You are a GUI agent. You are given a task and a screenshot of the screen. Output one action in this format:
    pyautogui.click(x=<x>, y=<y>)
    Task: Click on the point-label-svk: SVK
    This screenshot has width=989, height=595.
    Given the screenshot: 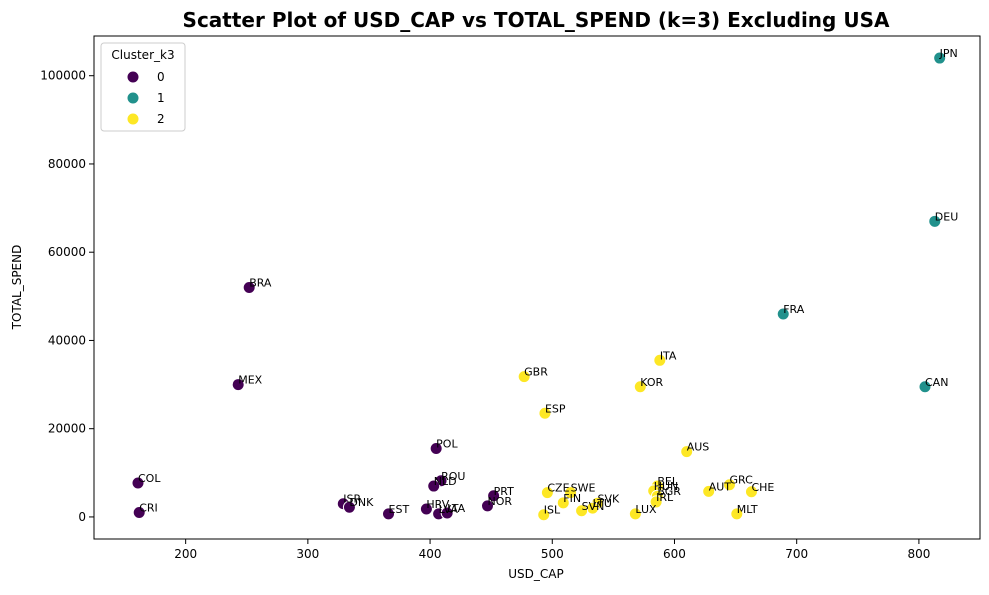 What is the action you would take?
    pyautogui.click(x=608, y=498)
    